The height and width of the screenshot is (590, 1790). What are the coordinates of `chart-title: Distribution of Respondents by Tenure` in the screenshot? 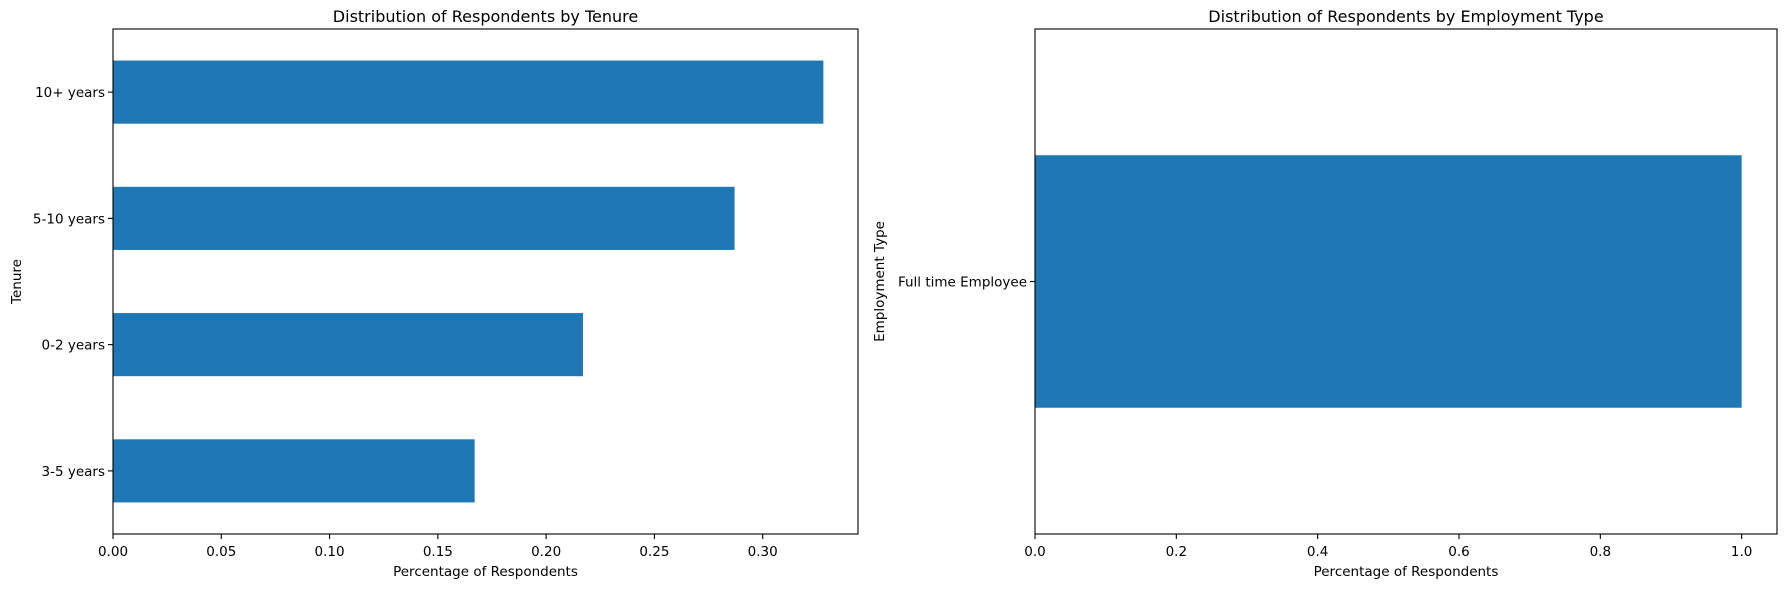 It's located at (485, 16).